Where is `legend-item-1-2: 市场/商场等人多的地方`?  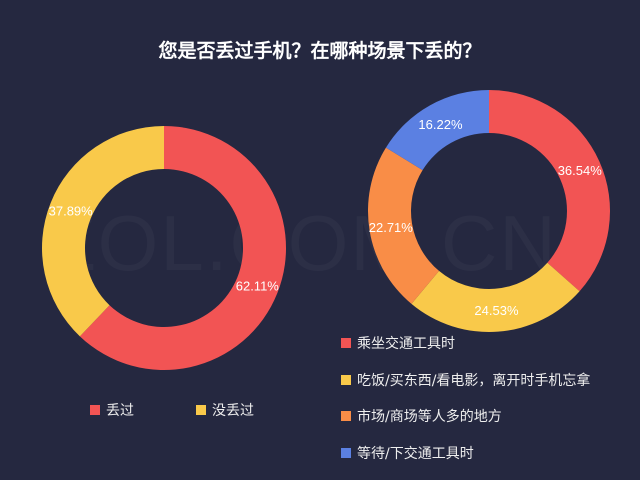
legend-item-1-2: 市场/商场等人多的地方 is located at coordinates (421, 416).